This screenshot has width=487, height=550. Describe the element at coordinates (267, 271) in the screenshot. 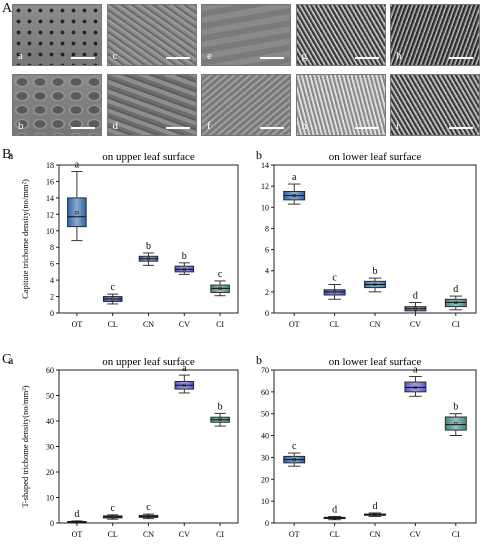

I see `y-tick-label: 4` at that location.